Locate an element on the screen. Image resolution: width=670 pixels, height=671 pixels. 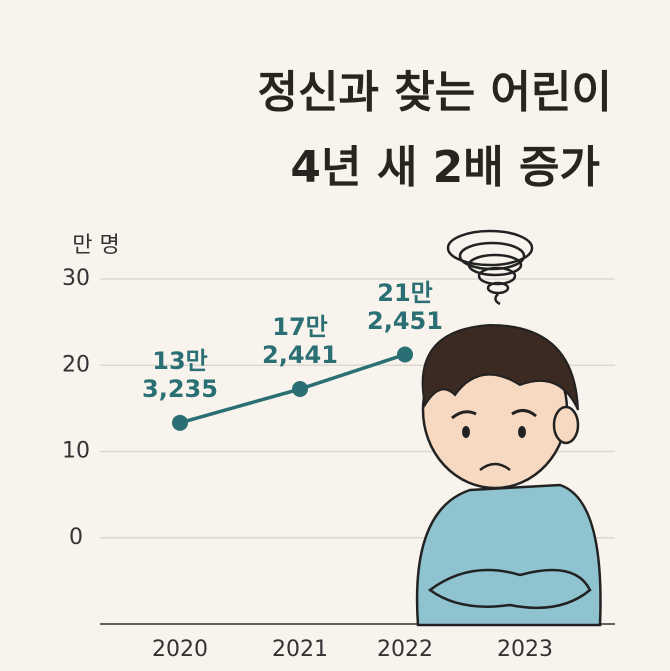
y-tick-label: 30 is located at coordinates (76, 278).